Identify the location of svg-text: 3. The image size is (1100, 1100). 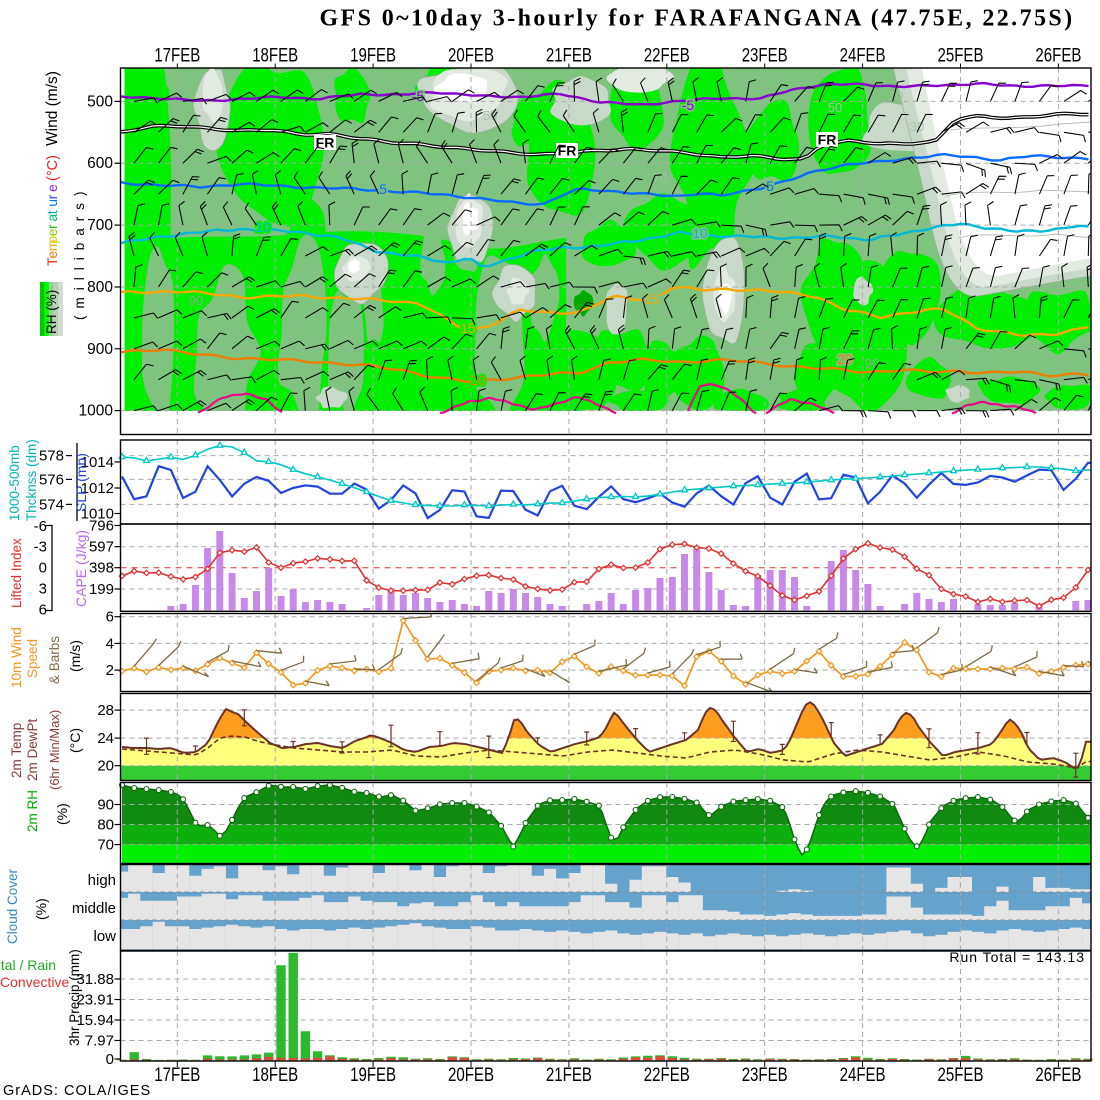
(43, 589).